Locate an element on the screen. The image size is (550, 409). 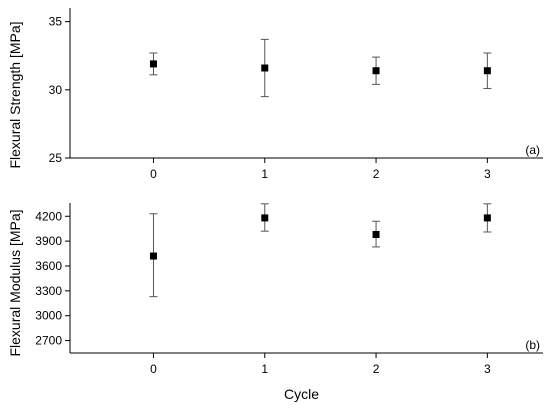
y-axis-title: Flexural Modulus [MPa] is located at coordinates (15, 282).